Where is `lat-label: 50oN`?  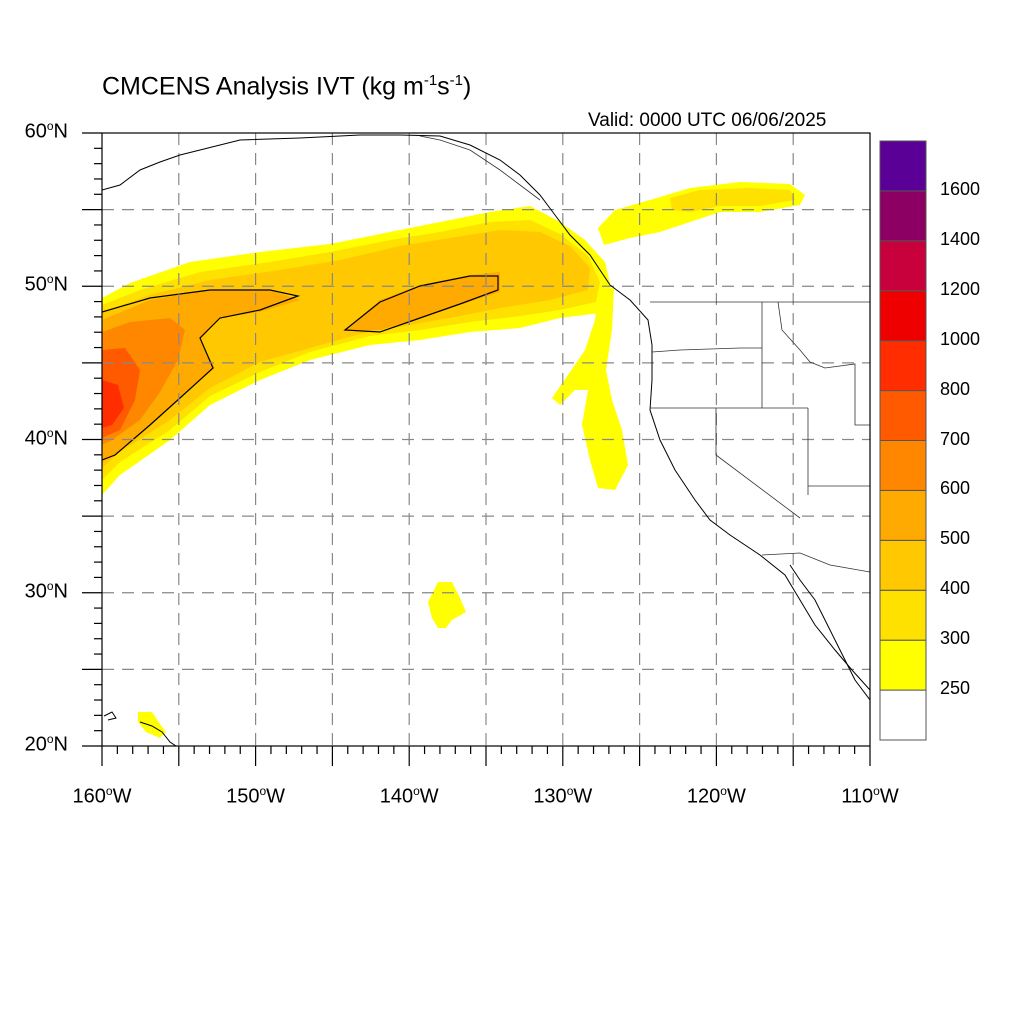
lat-label: 50oN is located at coordinates (46, 284).